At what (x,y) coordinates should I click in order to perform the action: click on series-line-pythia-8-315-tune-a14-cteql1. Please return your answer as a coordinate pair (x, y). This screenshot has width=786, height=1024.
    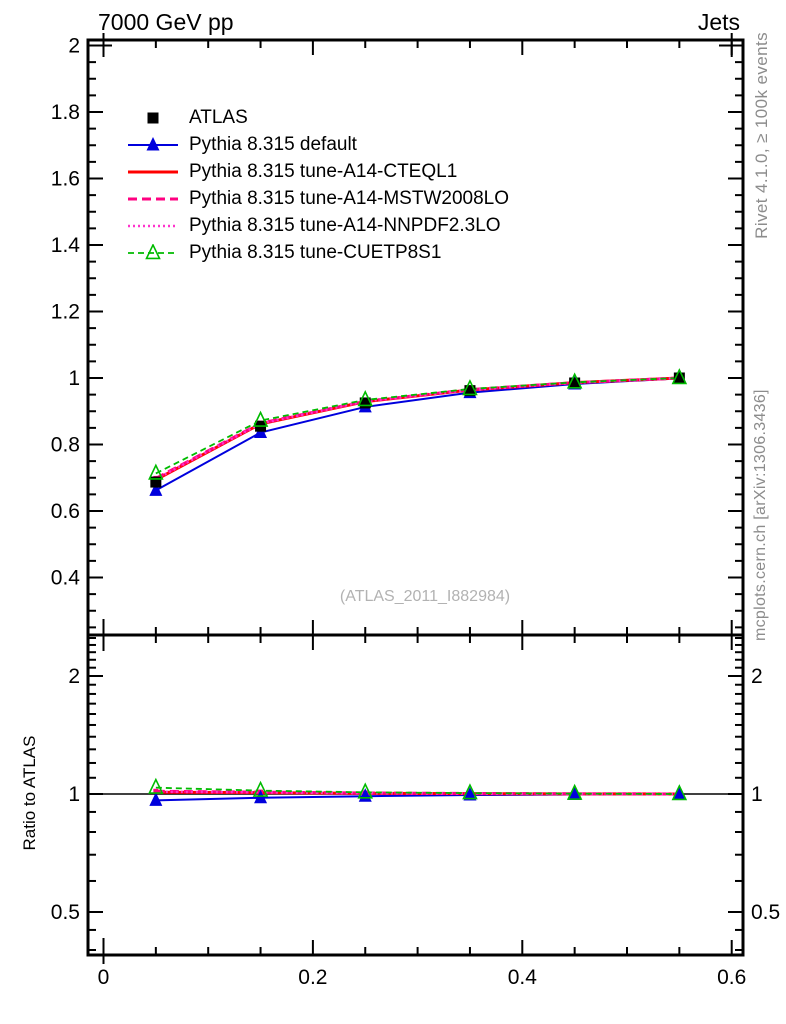
    Looking at the image, I should click on (417, 429).